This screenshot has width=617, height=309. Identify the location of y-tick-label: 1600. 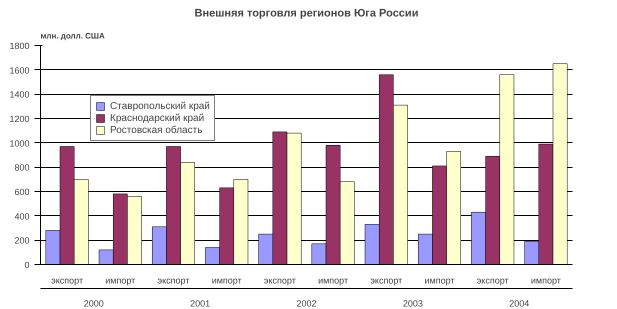
(19, 70).